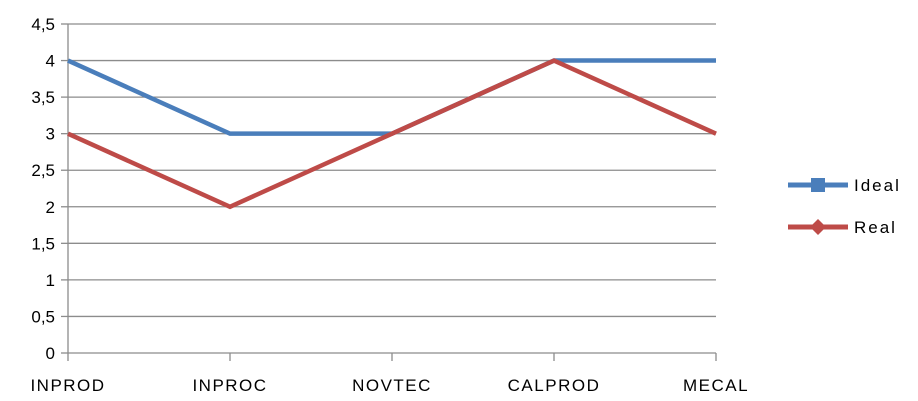  What do you see at coordinates (43, 316) in the screenshot?
I see `y-tick-label: 0,5` at bounding box center [43, 316].